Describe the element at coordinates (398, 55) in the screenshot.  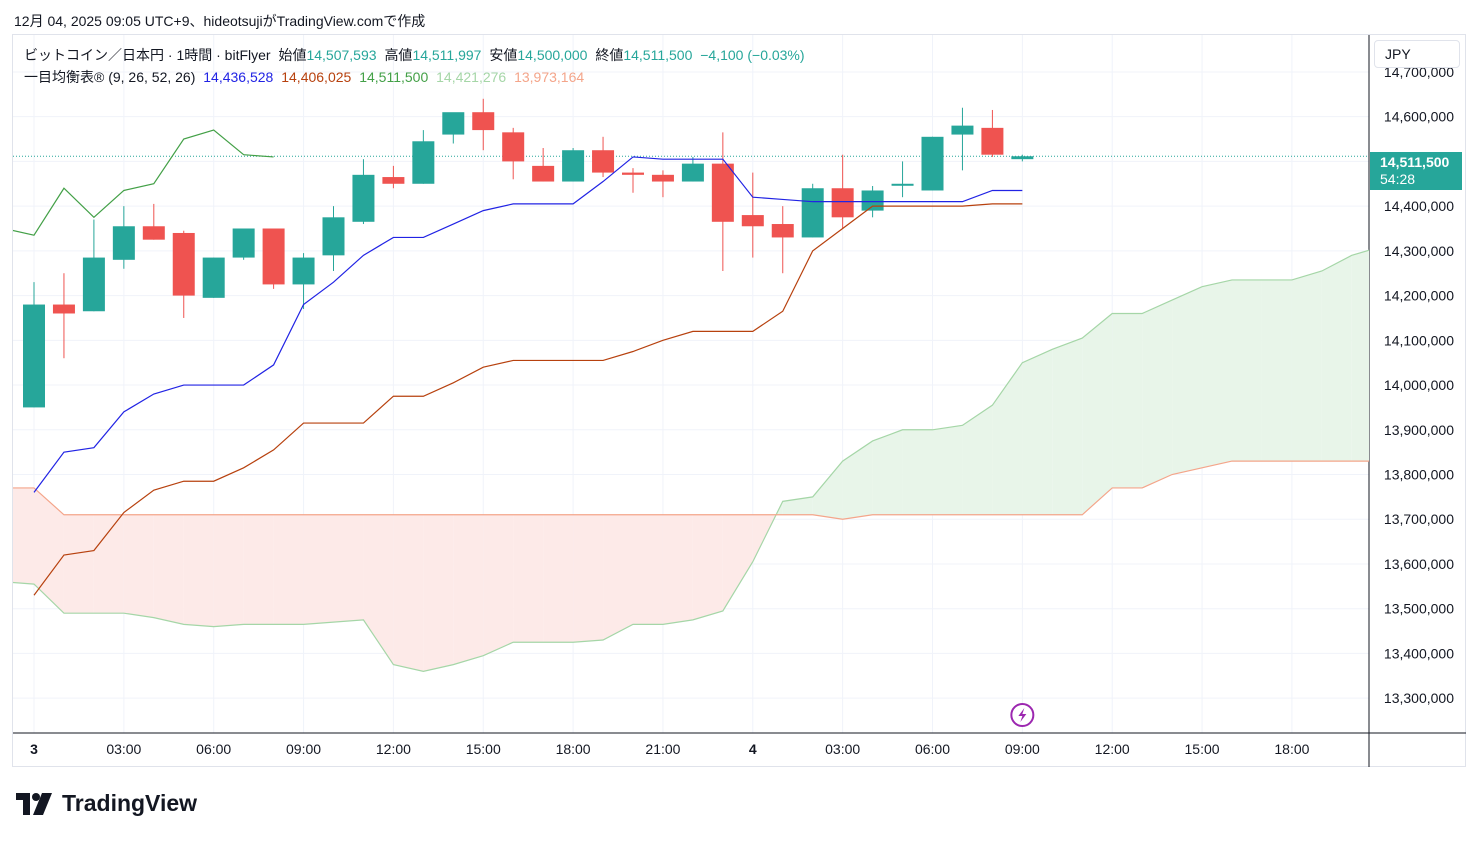
I see `high-label: 高値` at that location.